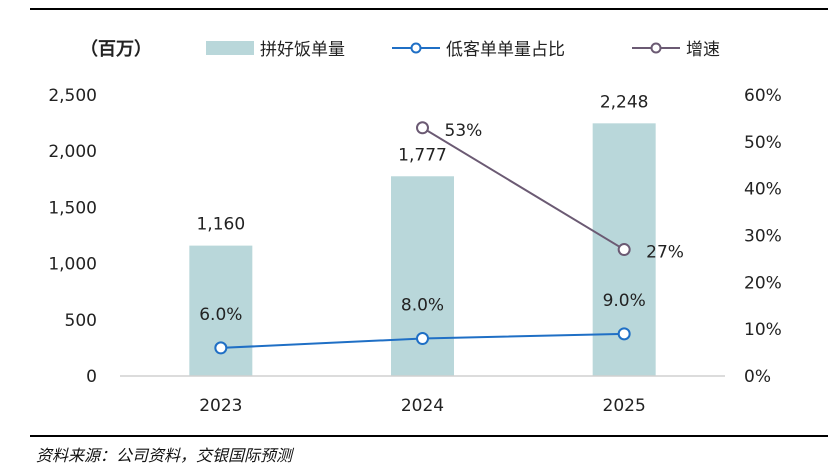 The width and height of the screenshot is (830, 474). I want to click on y-right-tick-label: 60%, so click(763, 96).